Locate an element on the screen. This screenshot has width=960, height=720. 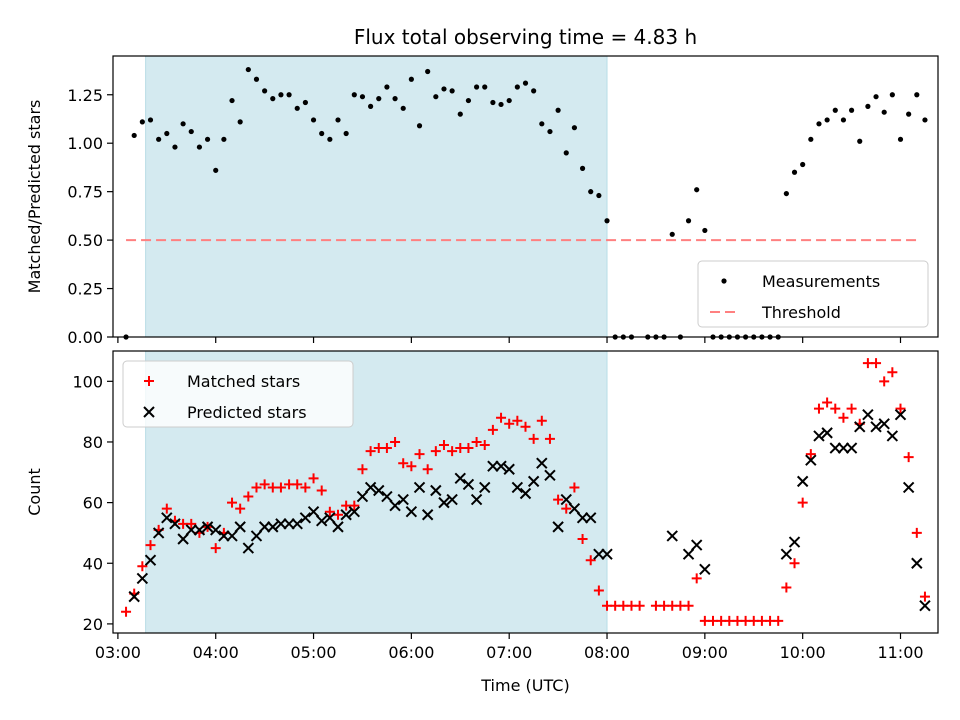
y-tick-label: 60 is located at coordinates (93, 503).